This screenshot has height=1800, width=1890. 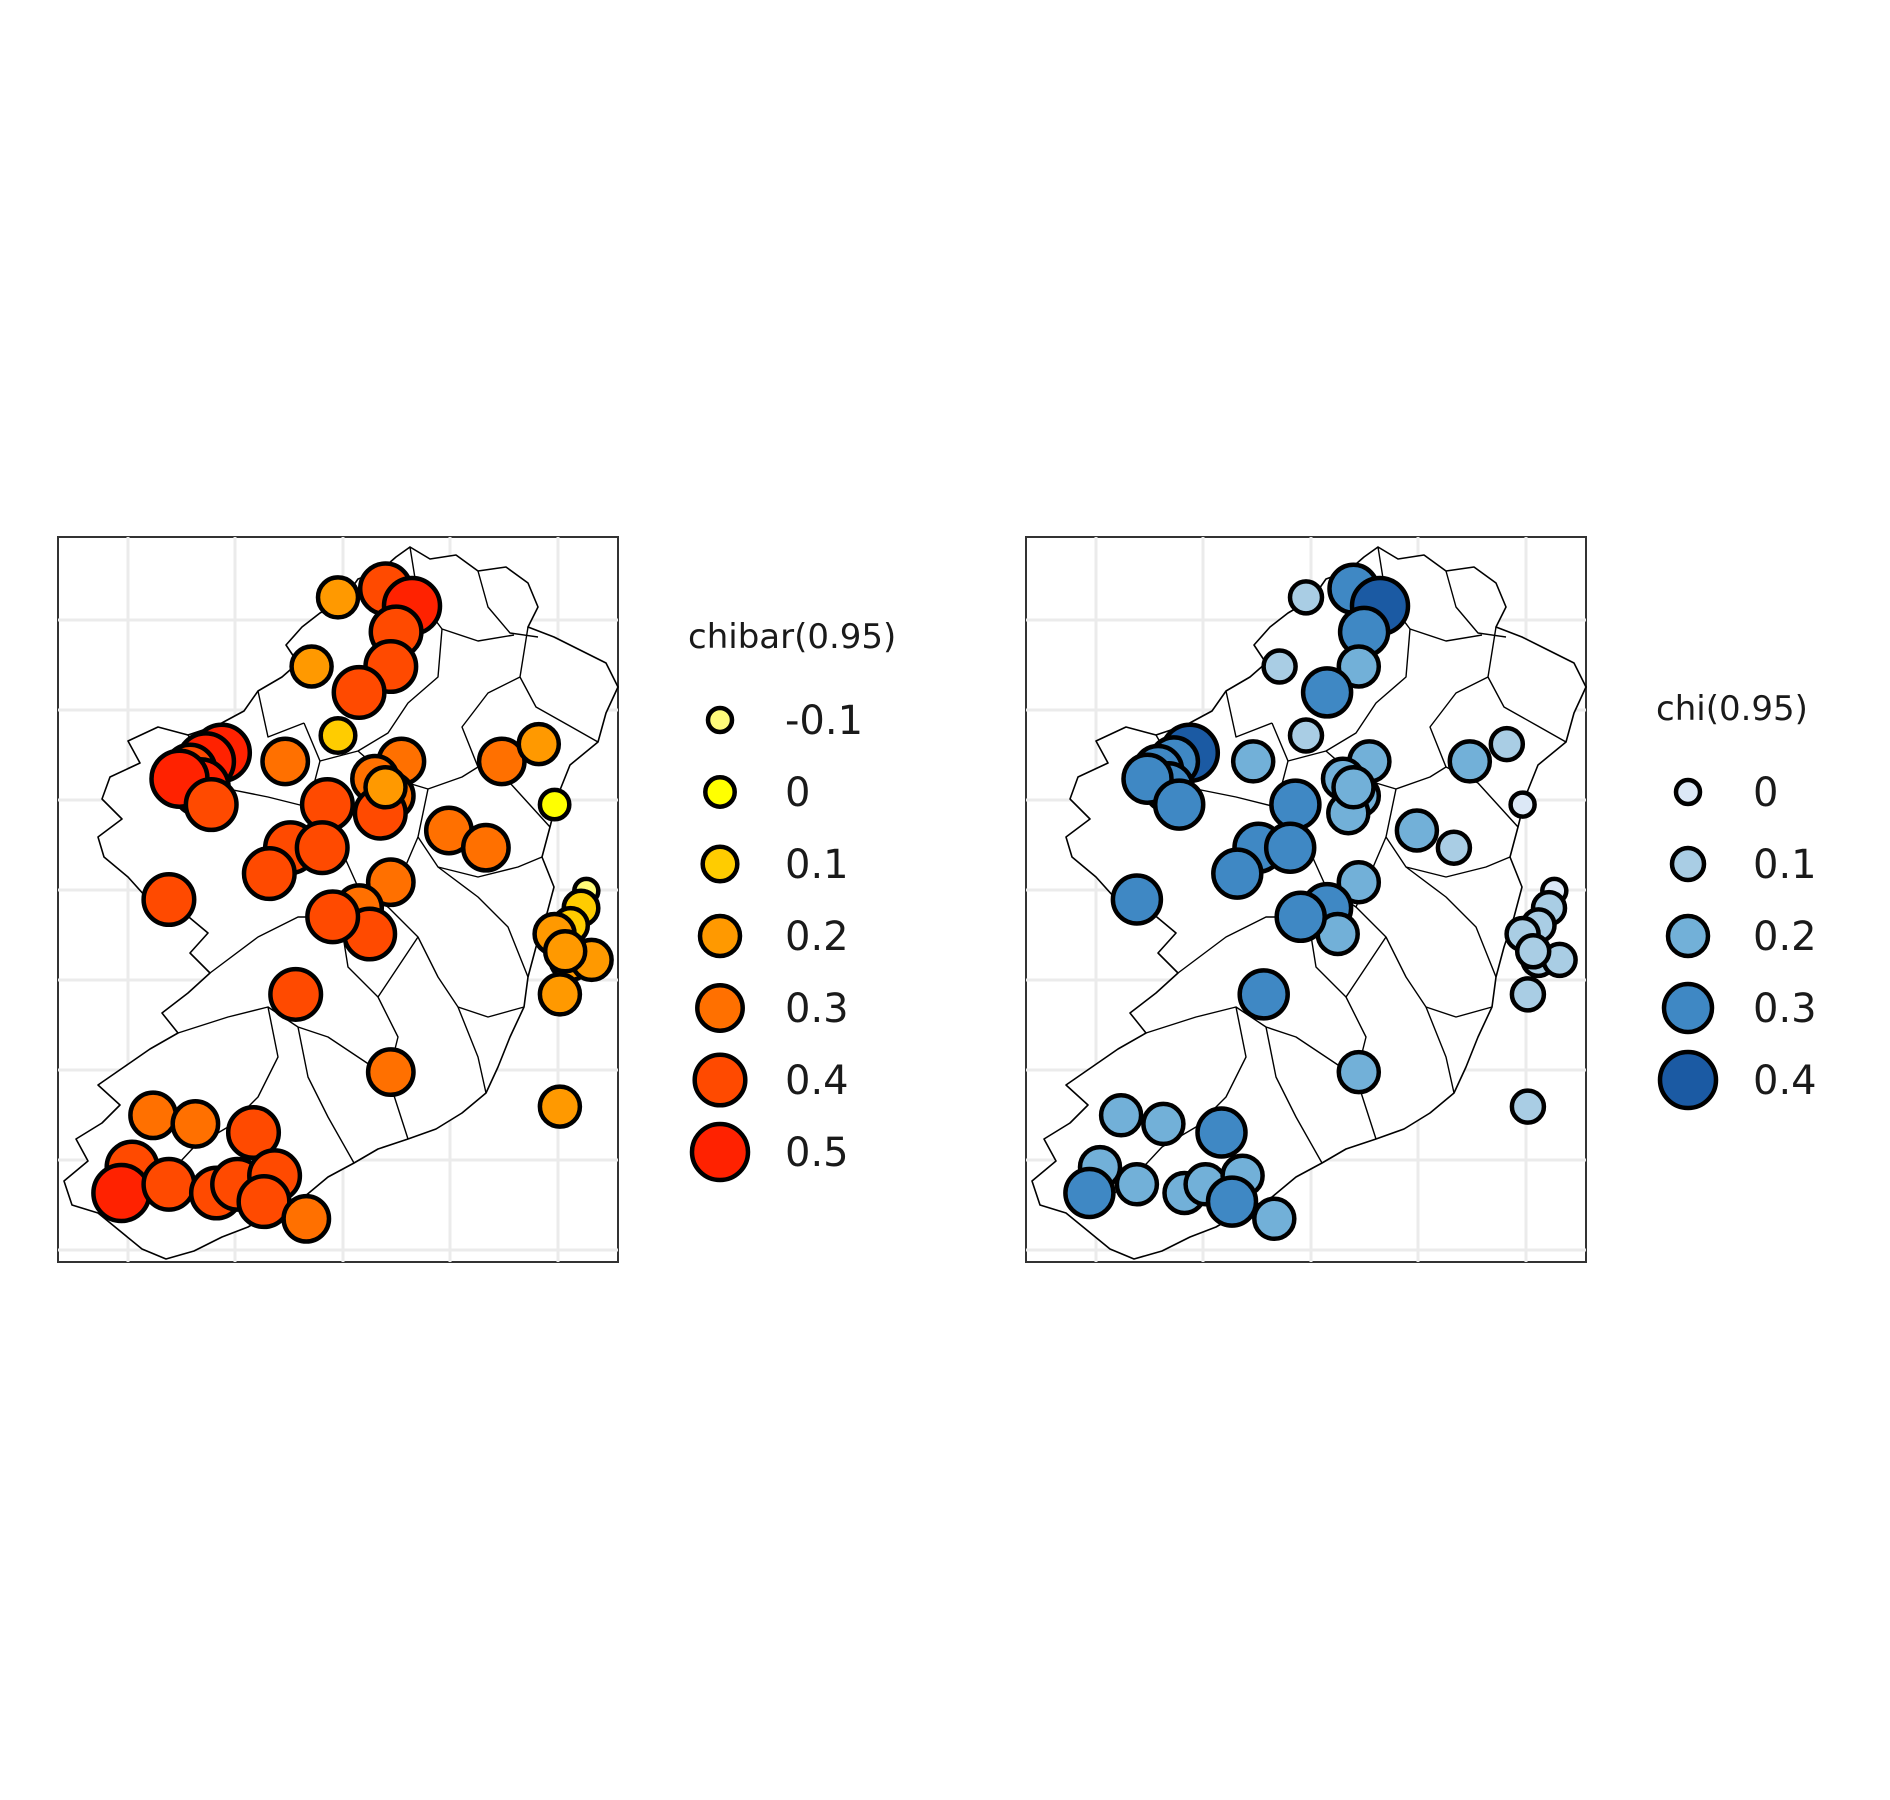 I want to click on chibar-legend-label: 0.1, so click(x=817, y=865).